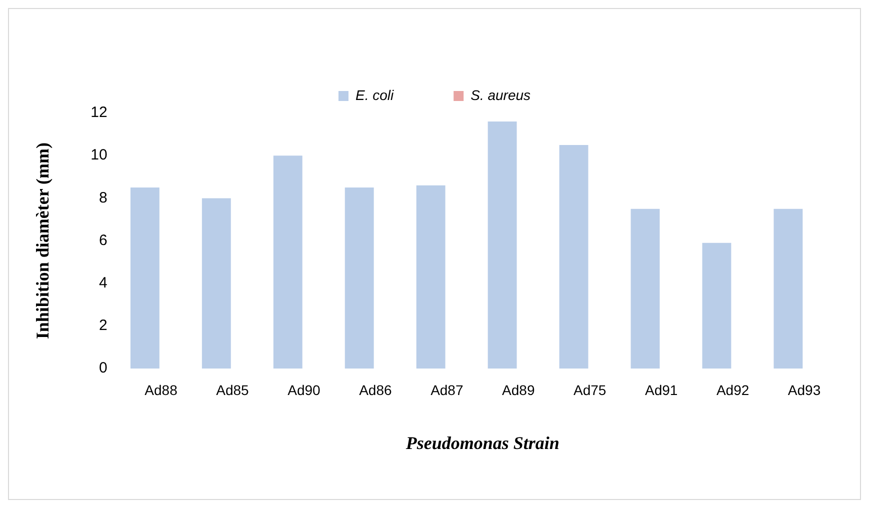 Image resolution: width=869 pixels, height=512 pixels. I want to click on x-tick-label: Ad85, so click(233, 390).